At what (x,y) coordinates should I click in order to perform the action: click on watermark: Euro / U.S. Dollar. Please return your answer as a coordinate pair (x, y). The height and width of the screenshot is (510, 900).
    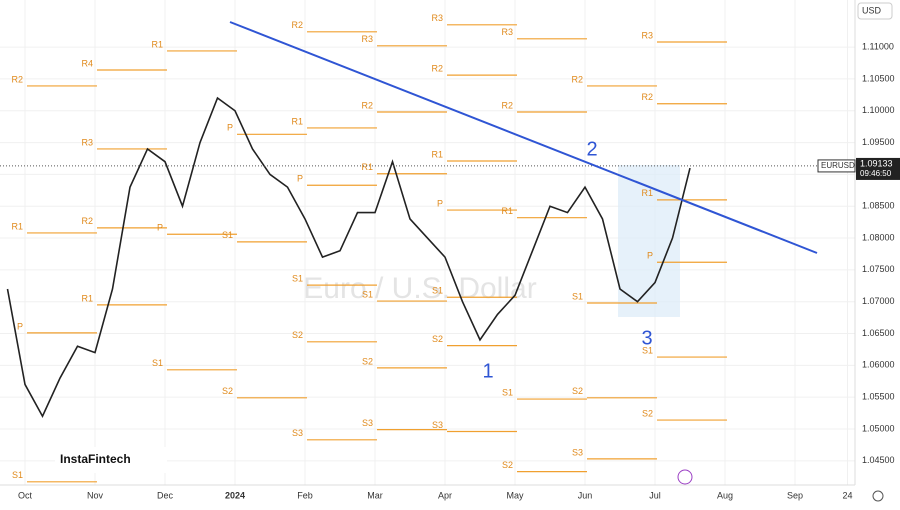
    Looking at the image, I should click on (419, 288).